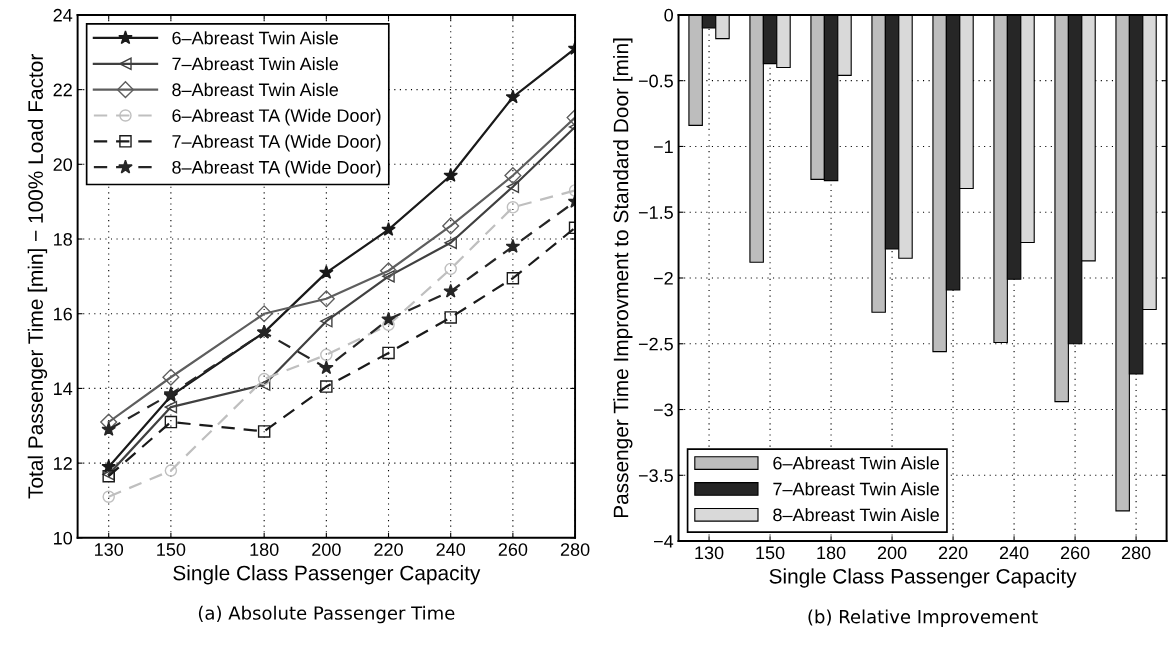 The width and height of the screenshot is (1176, 648). What do you see at coordinates (276, 117) in the screenshot?
I see `legend-label: 6–Abreast TA (Wide Door)` at bounding box center [276, 117].